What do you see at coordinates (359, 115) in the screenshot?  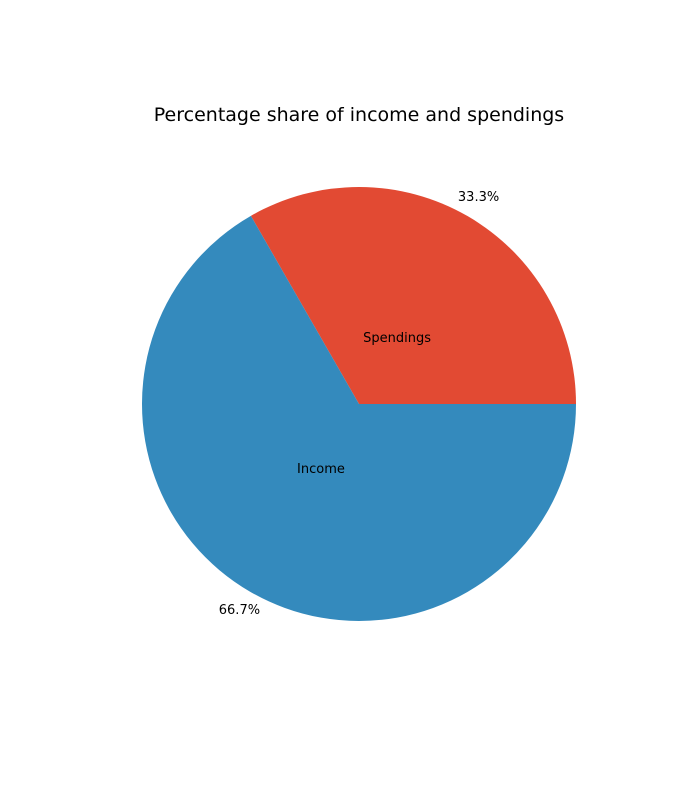 I see `chart-title: Percentage share of income and spendings` at bounding box center [359, 115].